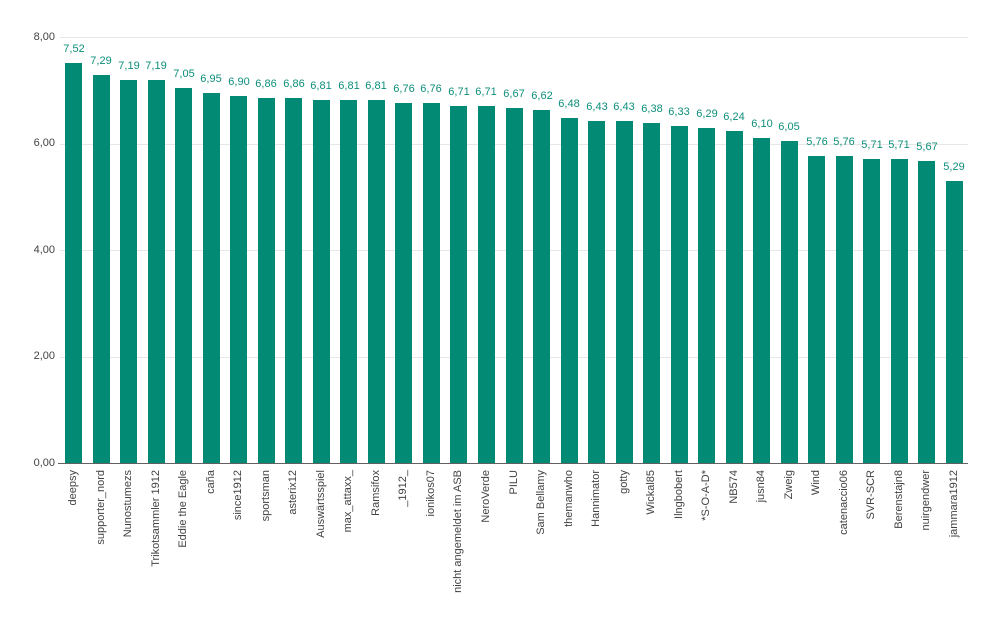 This screenshot has width=1000, height=619. I want to click on x-axis-category-label: ionikos07, so click(431, 493).